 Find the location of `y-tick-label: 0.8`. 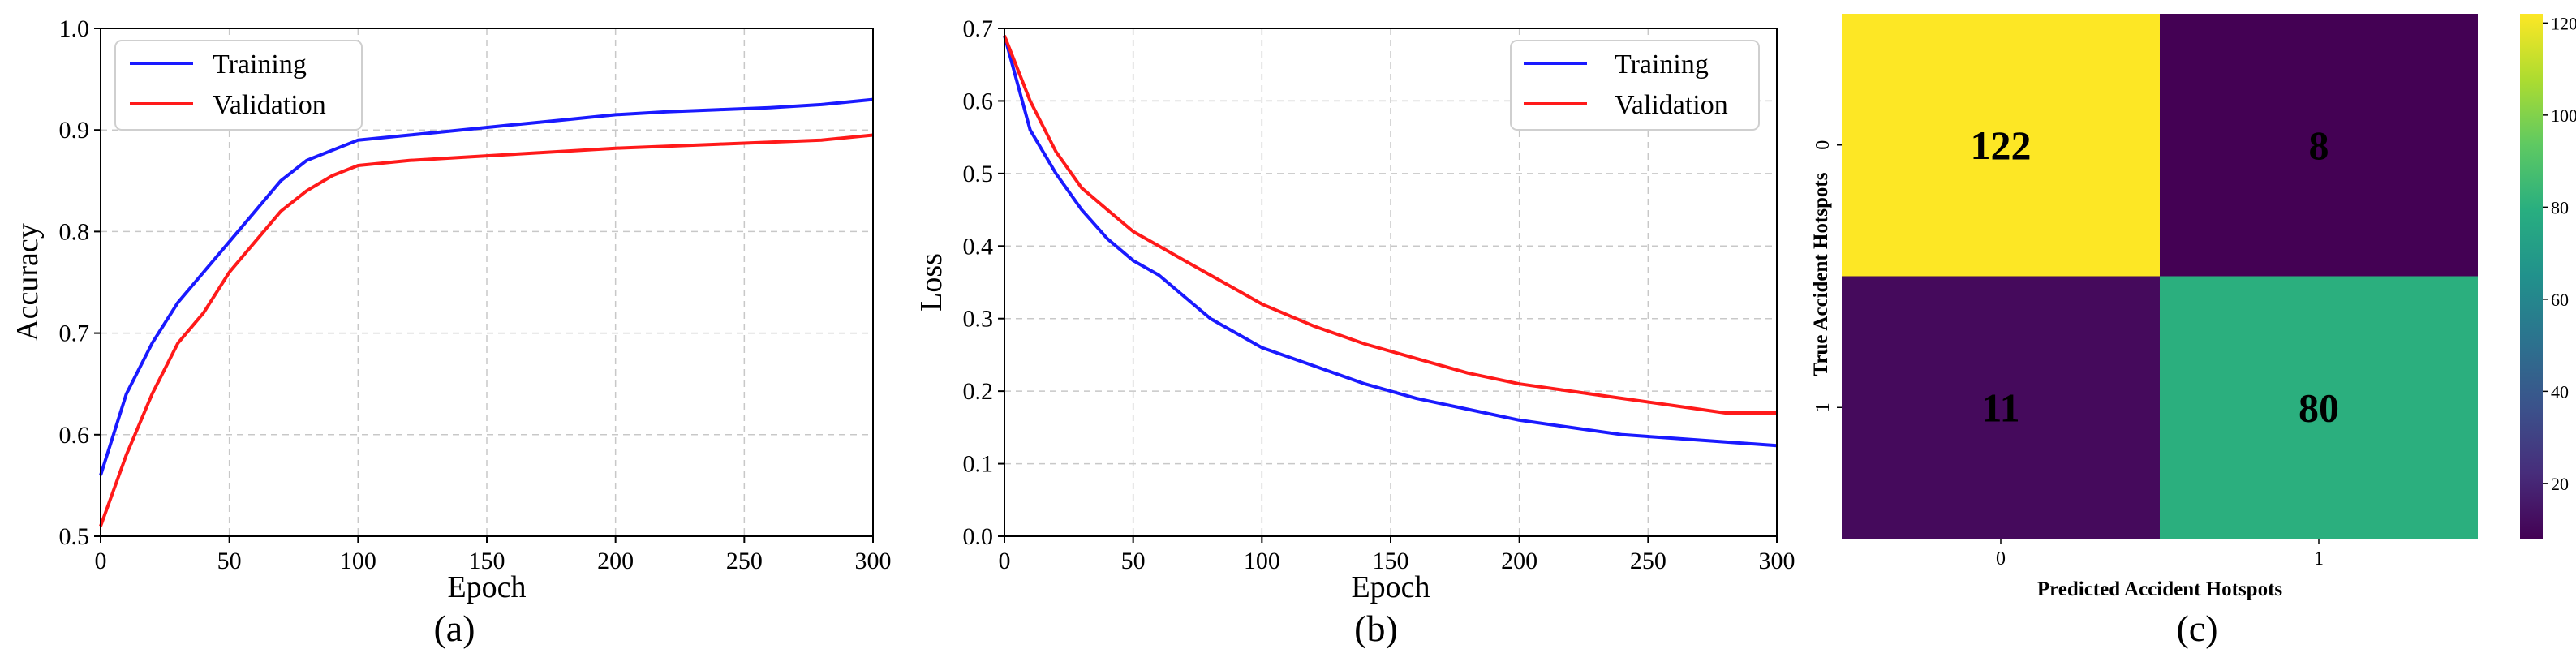

y-tick-label: 0.8 is located at coordinates (74, 231).